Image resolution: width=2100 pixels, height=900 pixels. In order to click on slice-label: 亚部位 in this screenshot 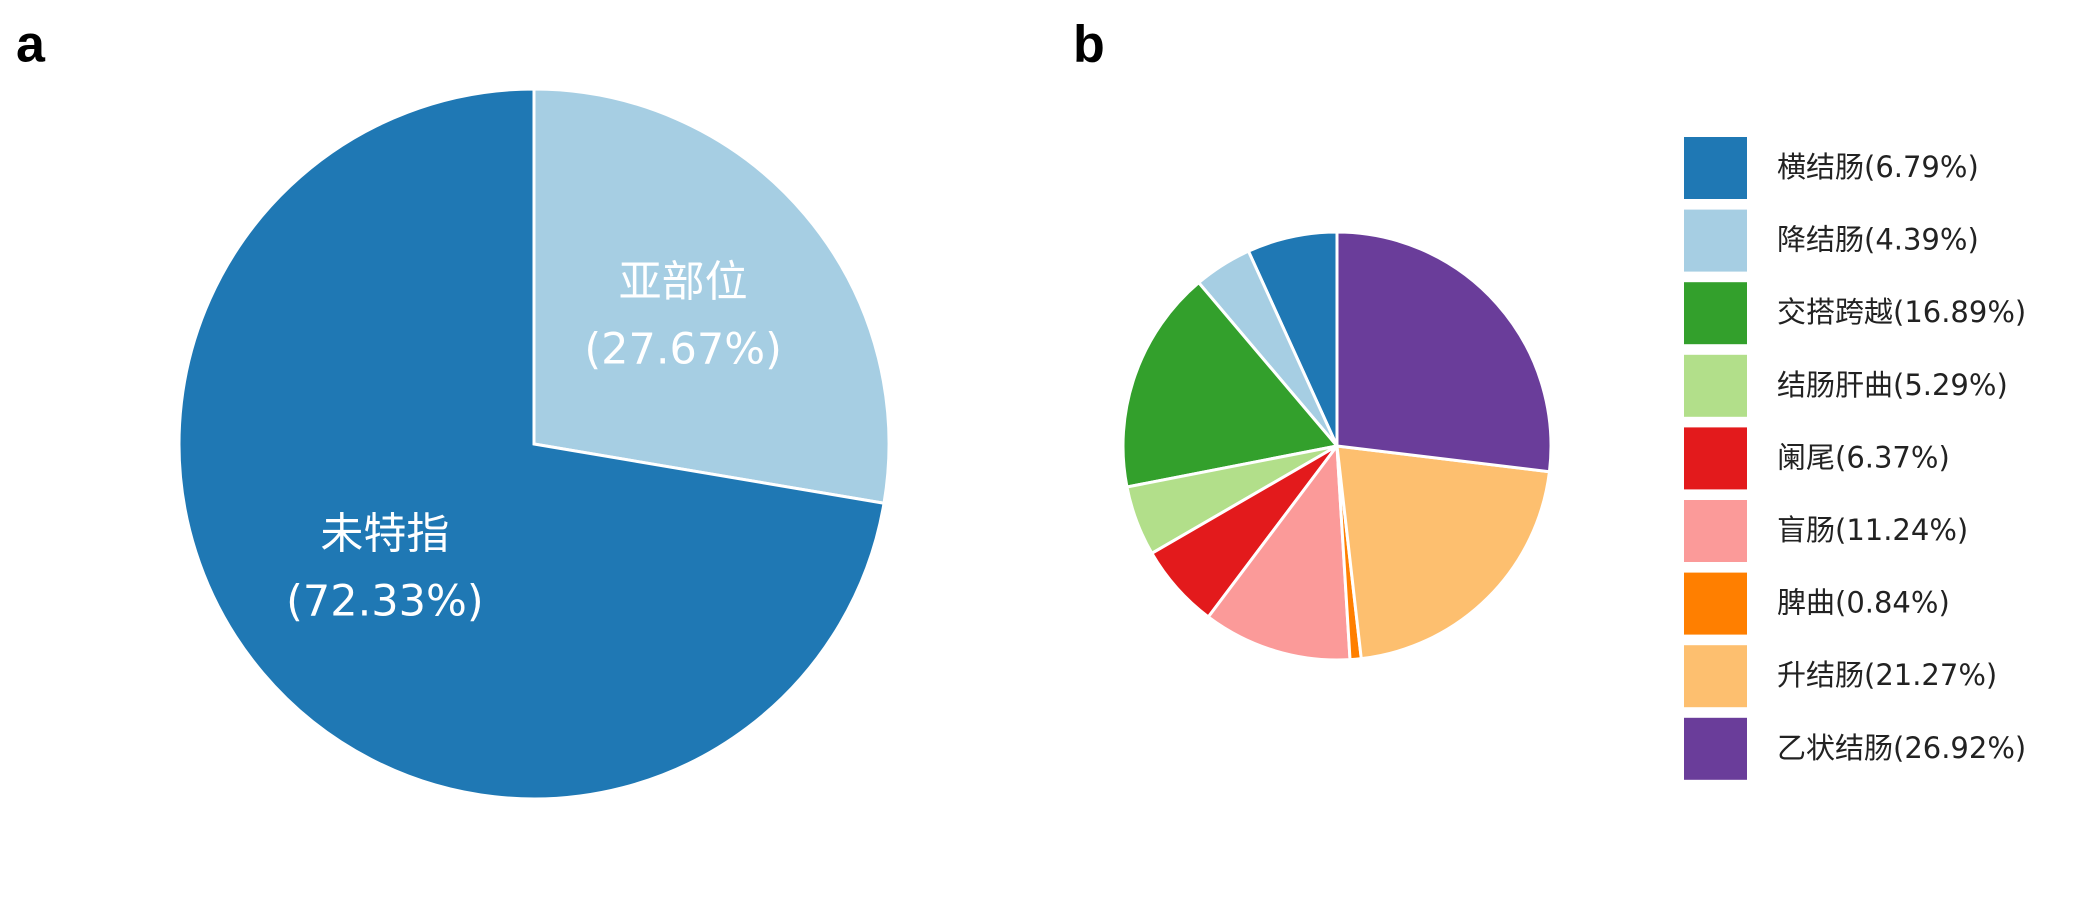, I will do `click(683, 282)`.